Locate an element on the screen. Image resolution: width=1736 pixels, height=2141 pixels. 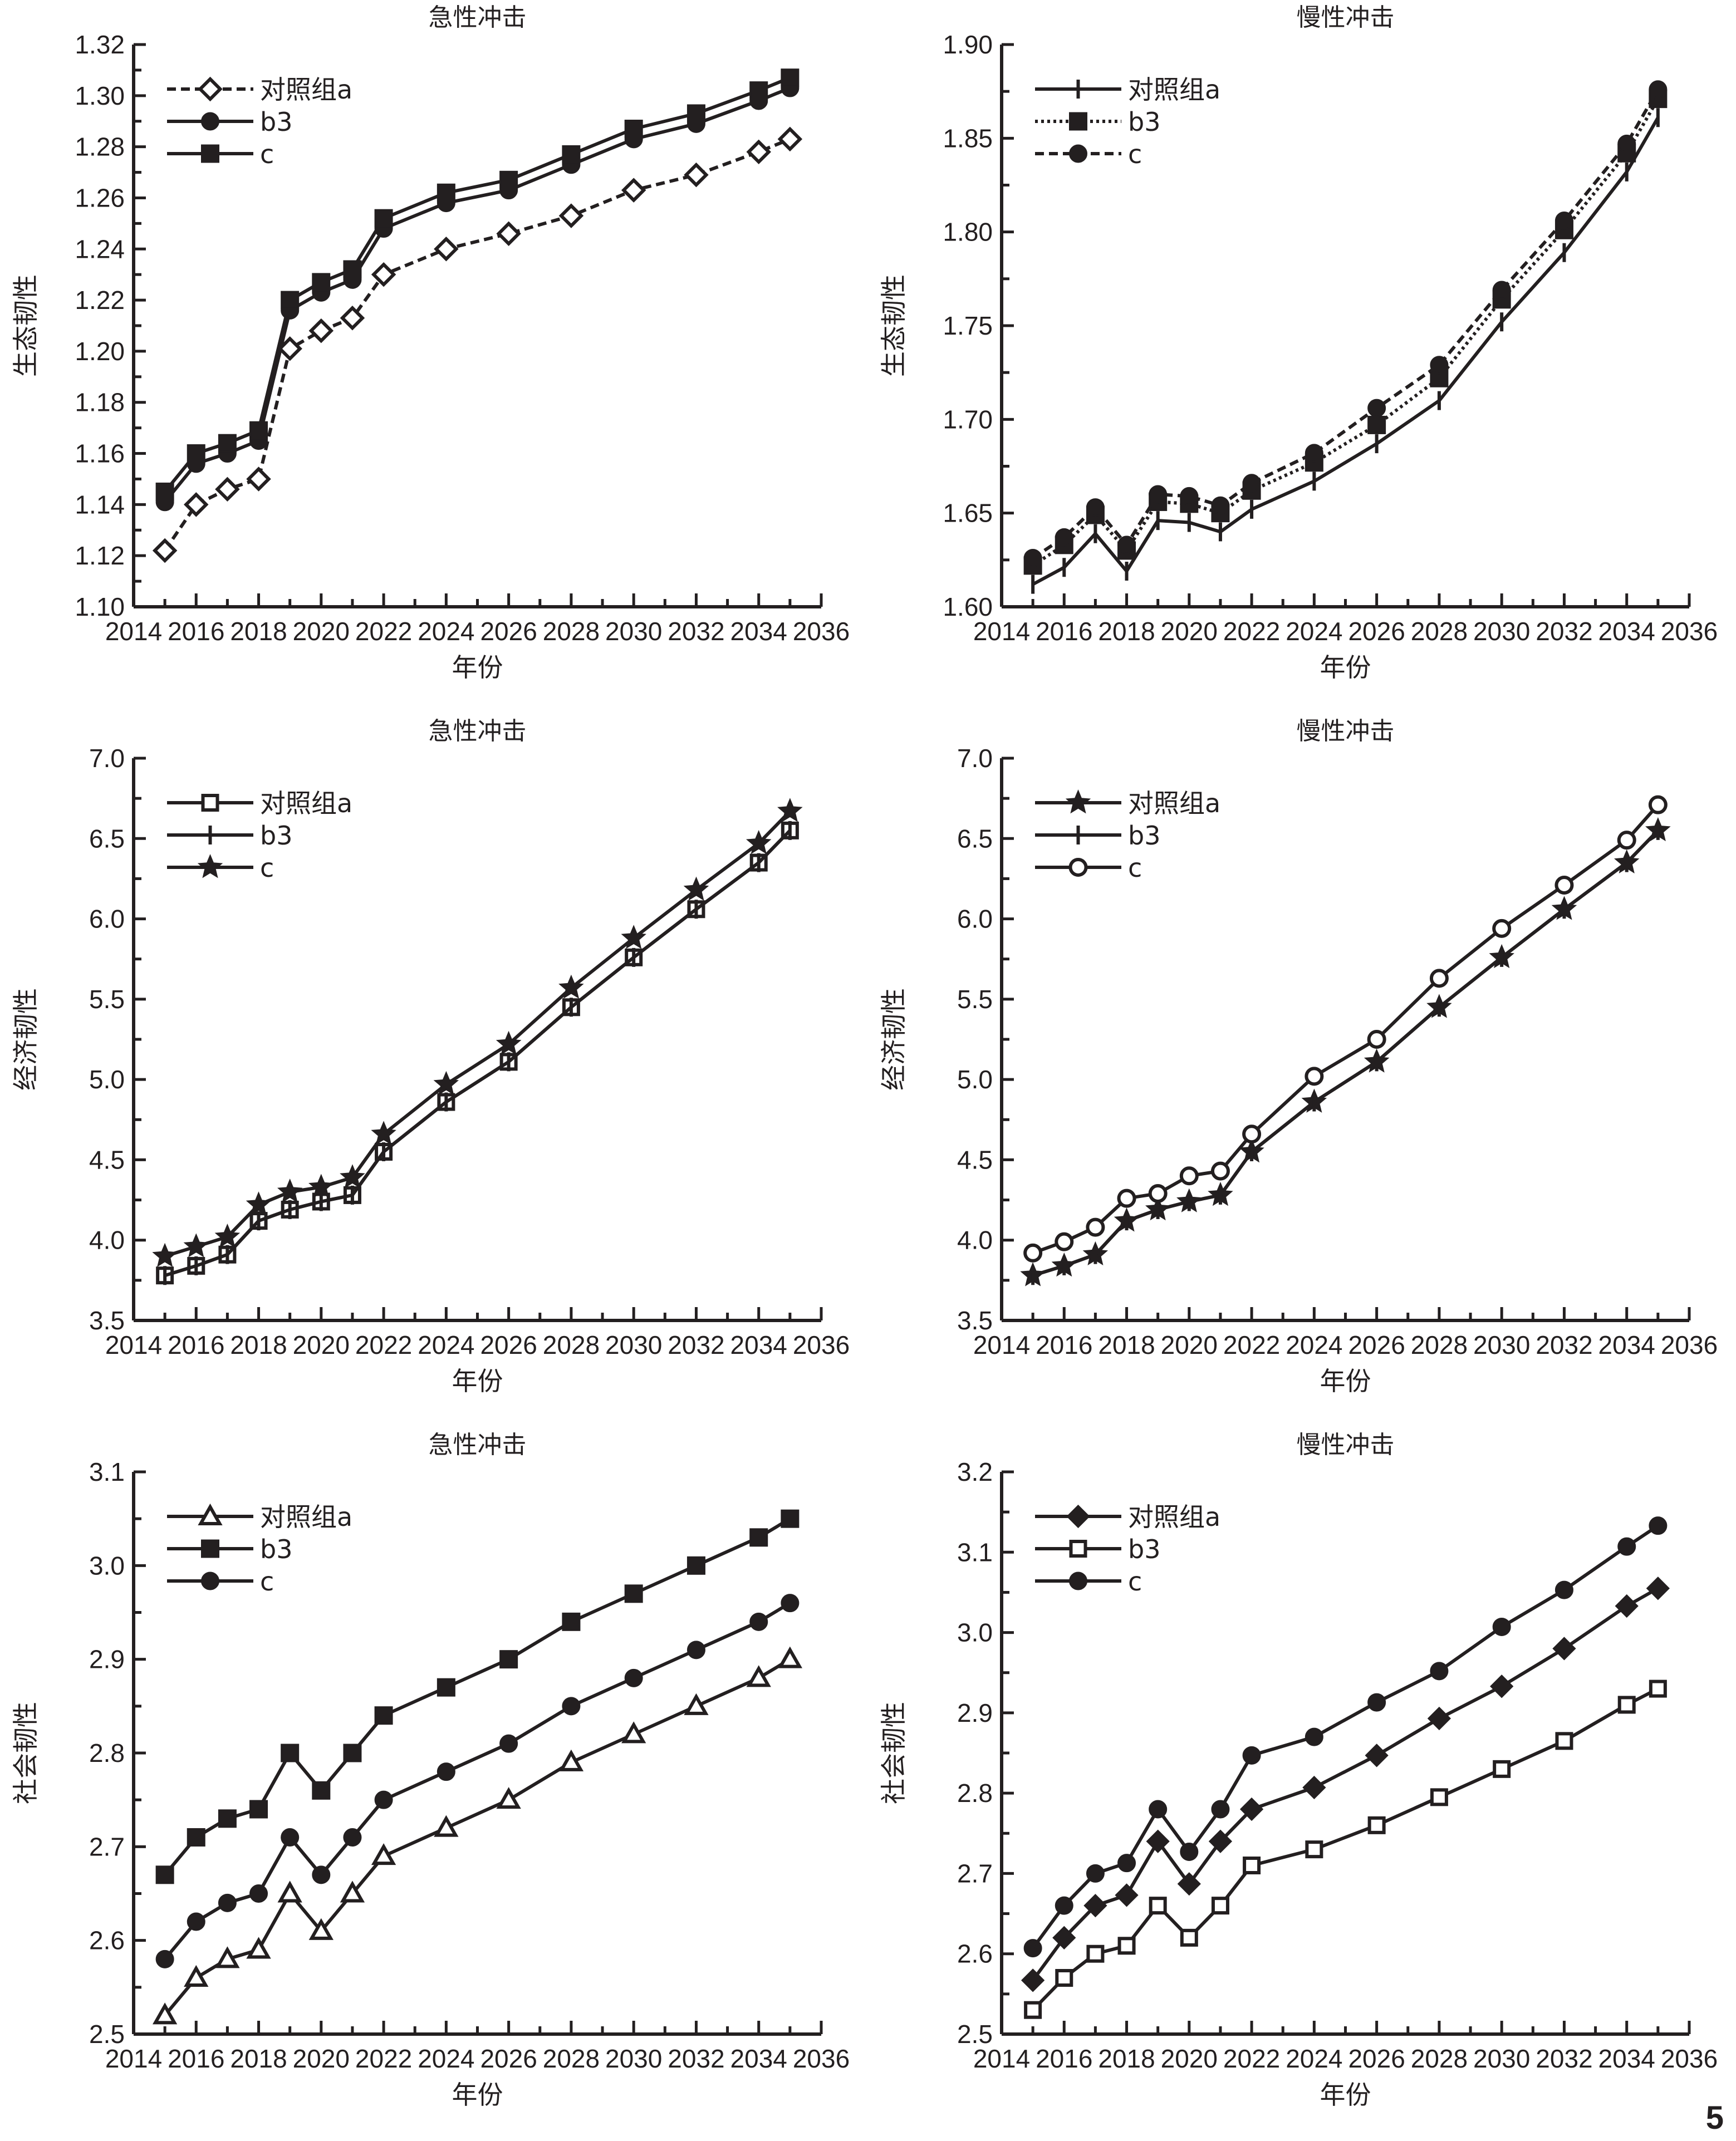
y-tick-label: 3.5 is located at coordinates (975, 1320).